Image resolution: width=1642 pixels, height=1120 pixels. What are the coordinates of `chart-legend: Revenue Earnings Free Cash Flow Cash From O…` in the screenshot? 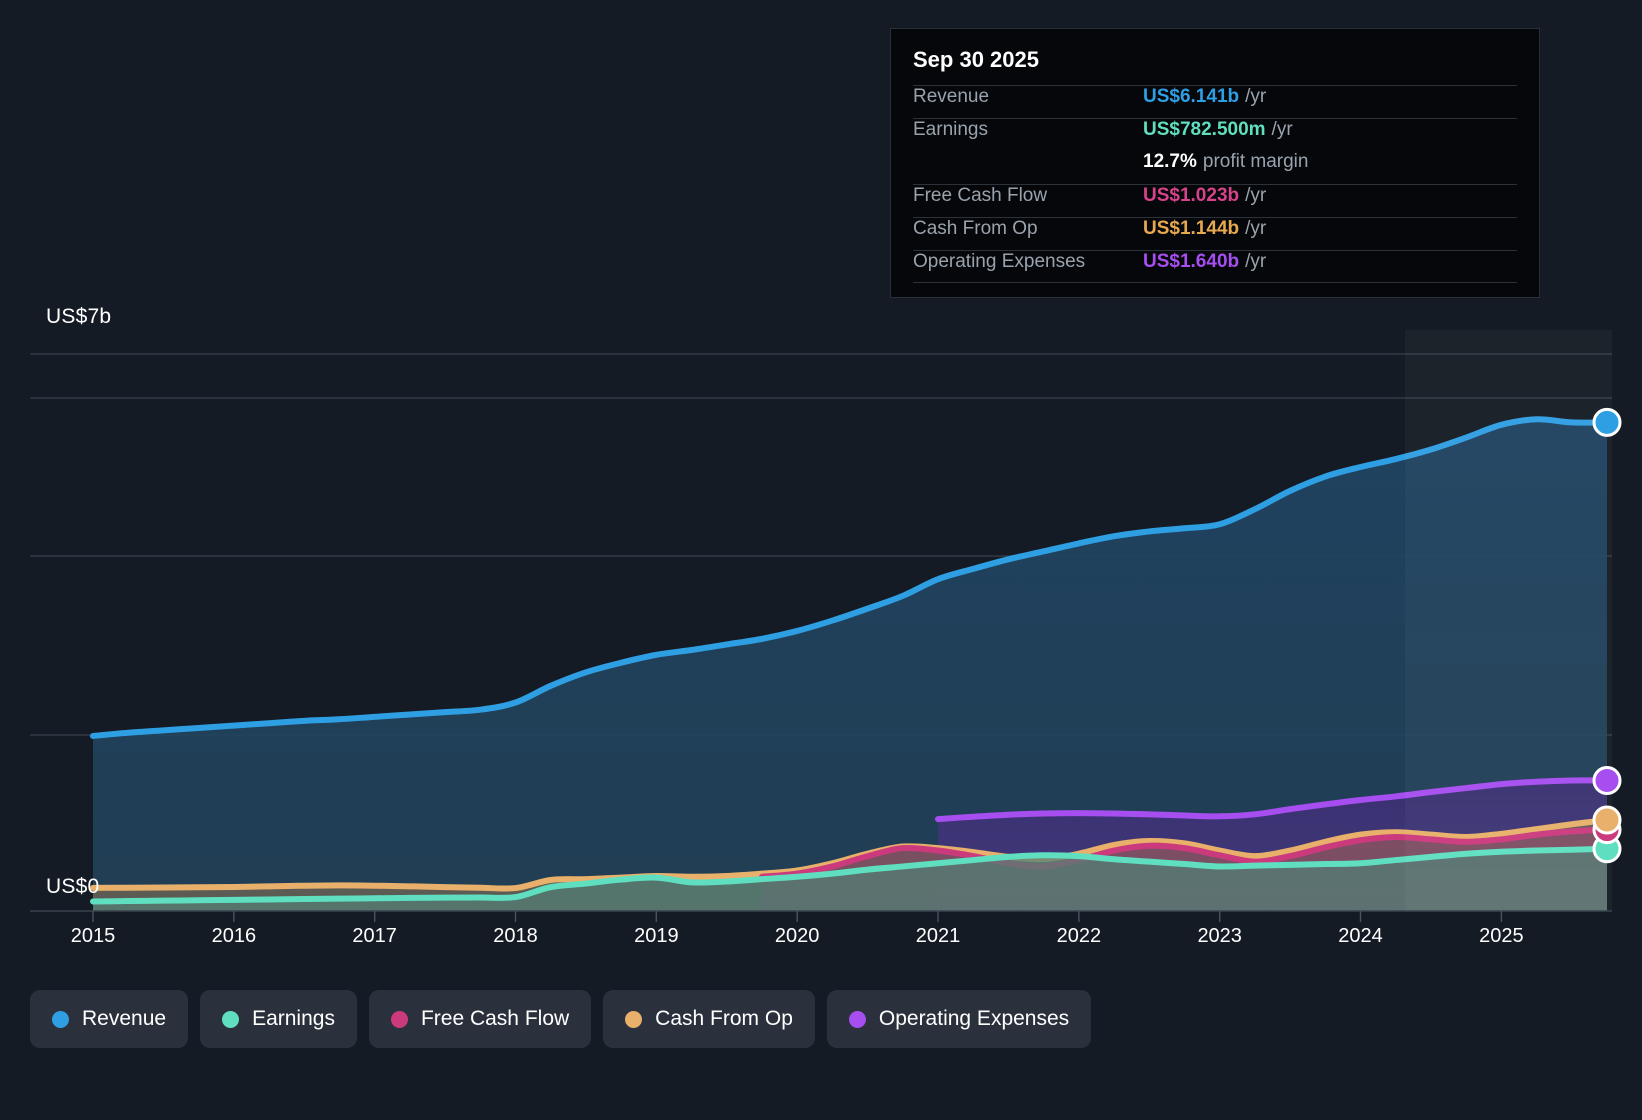 It's located at (561, 1019).